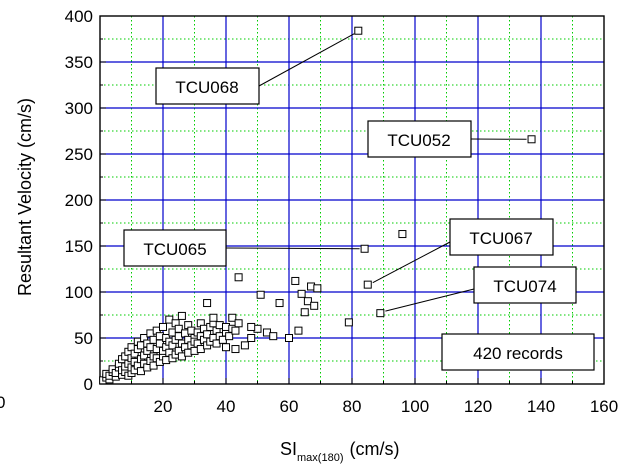 Image resolution: width=638 pixels, height=472 pixels. Describe the element at coordinates (541, 406) in the screenshot. I see `x-tick-label: 140` at that location.